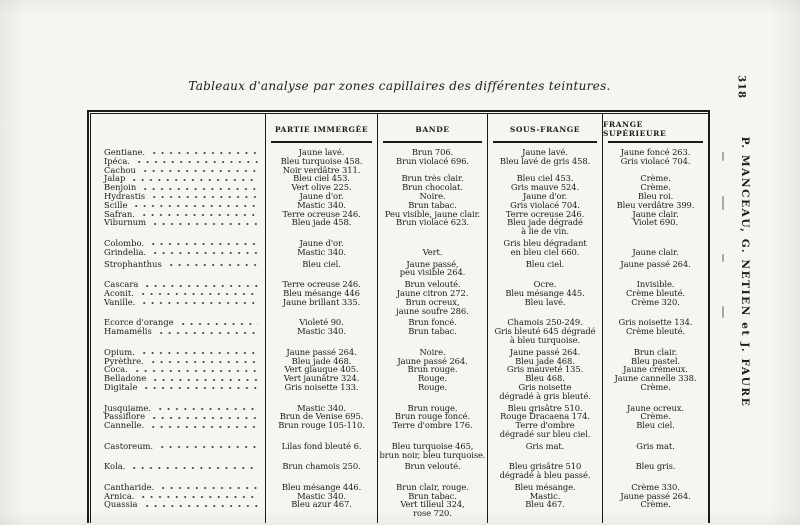  What do you see at coordinates (125, 251) in the screenshot?
I see `substance-name: Grindelia.` at bounding box center [125, 251].